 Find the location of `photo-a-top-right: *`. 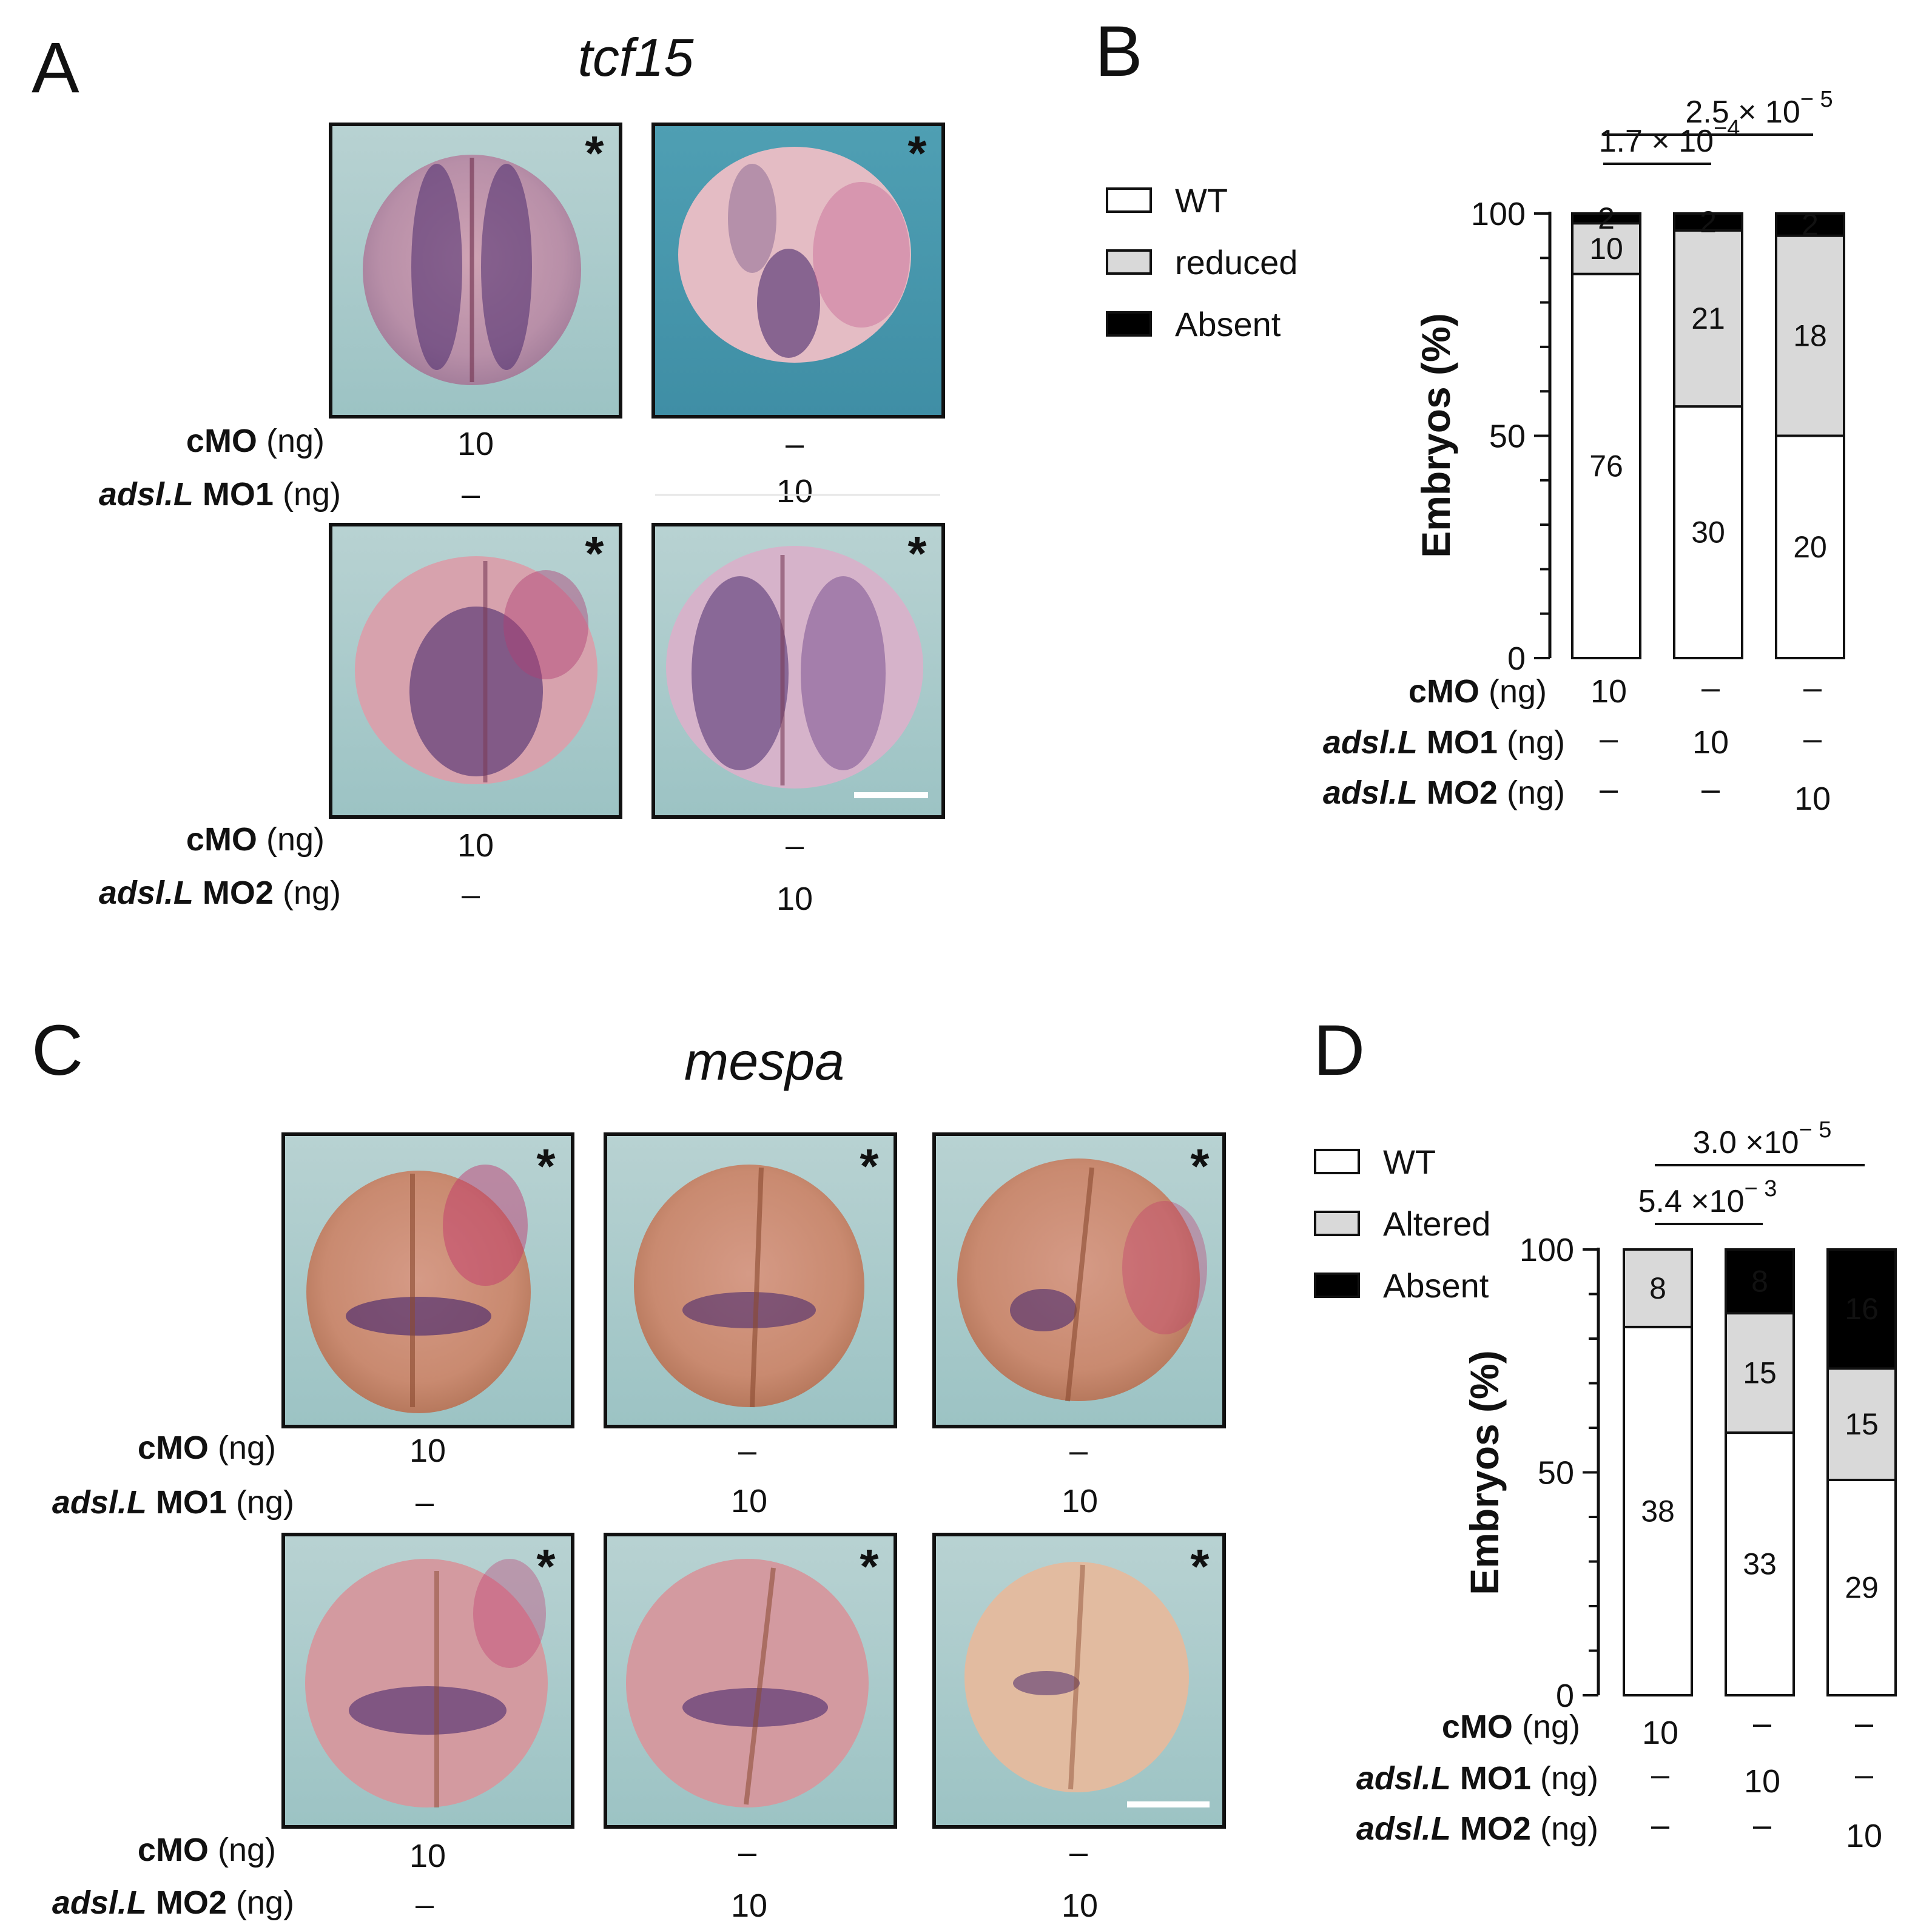

photo-a-top-right: * is located at coordinates (798, 271).